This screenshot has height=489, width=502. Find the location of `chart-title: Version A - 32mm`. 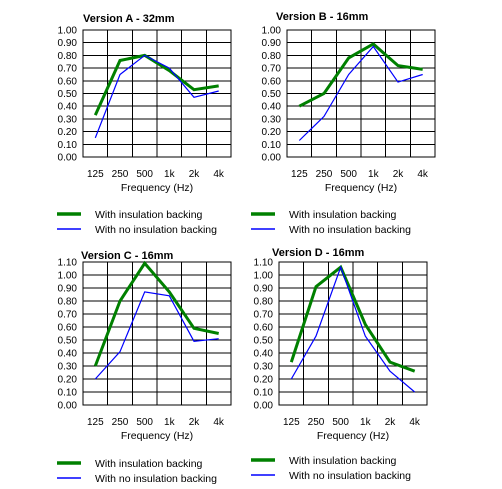

chart-title: Version A - 32mm is located at coordinates (129, 19).